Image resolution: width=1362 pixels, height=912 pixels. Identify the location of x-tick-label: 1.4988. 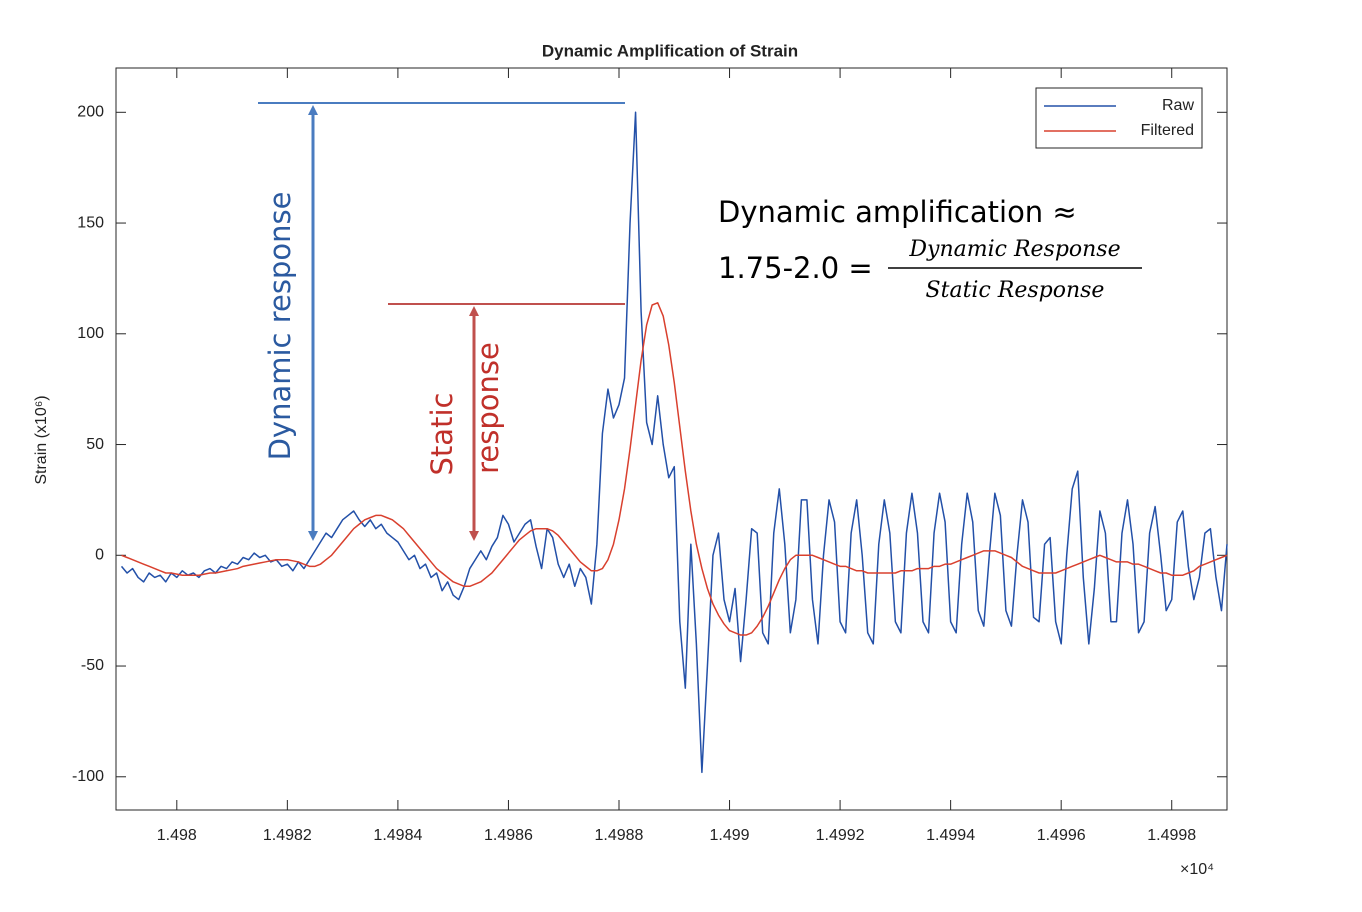
(619, 835).